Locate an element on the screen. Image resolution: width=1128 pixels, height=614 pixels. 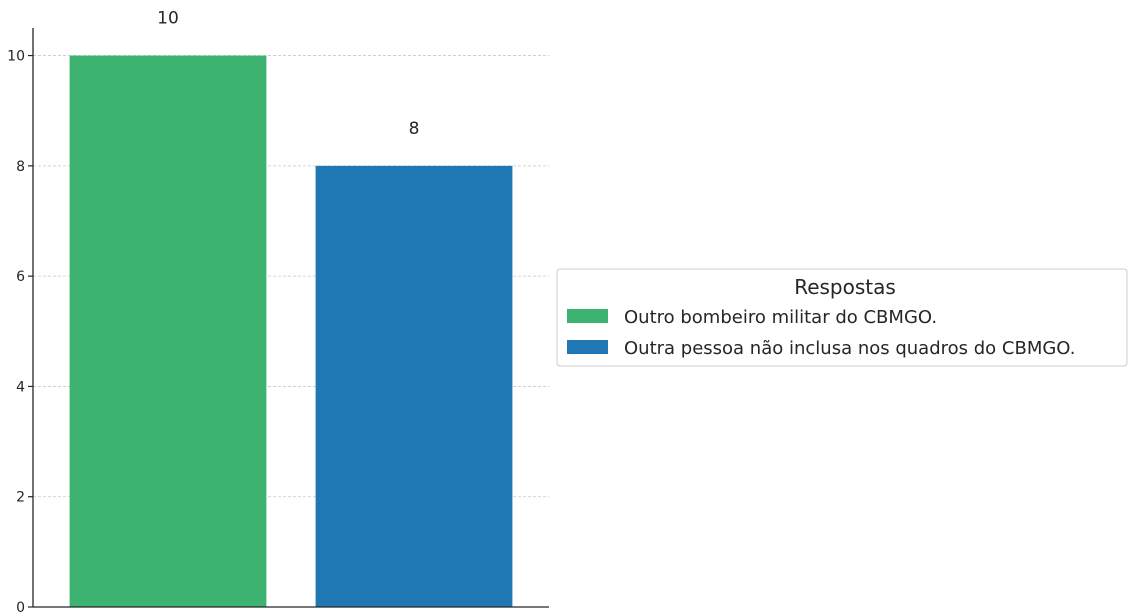
legend-swatch-blue is located at coordinates (587, 347).